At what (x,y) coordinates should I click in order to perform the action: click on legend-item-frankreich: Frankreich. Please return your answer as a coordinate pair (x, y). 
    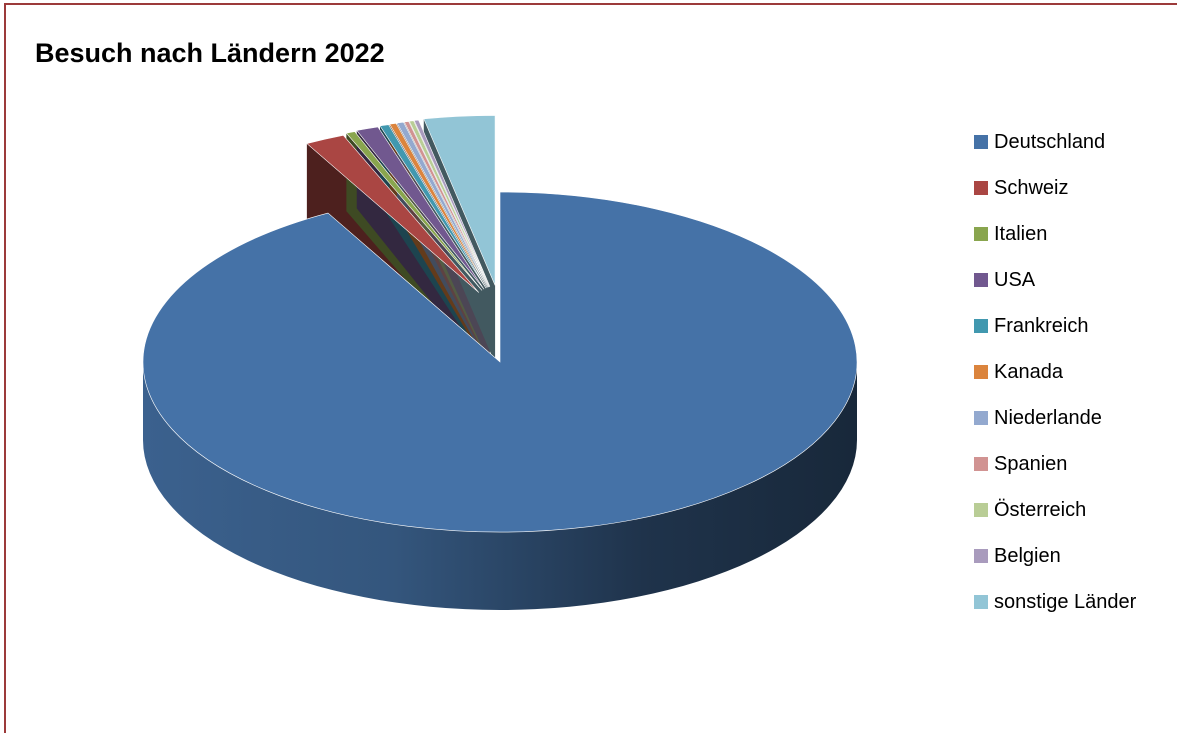
    Looking at the image, I should click on (1031, 326).